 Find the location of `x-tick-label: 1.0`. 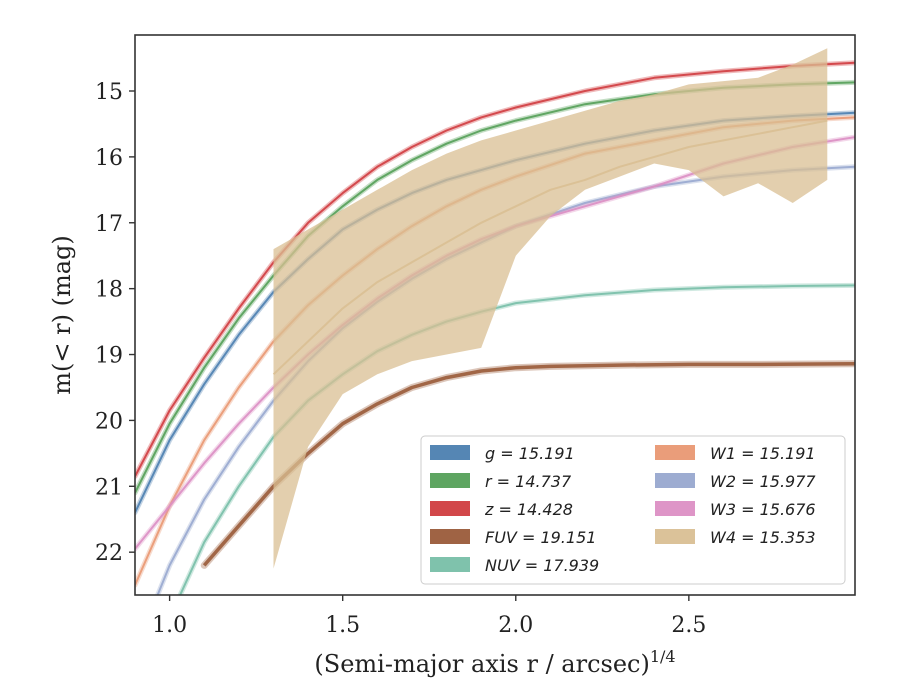

x-tick-label: 1.0 is located at coordinates (169, 625).